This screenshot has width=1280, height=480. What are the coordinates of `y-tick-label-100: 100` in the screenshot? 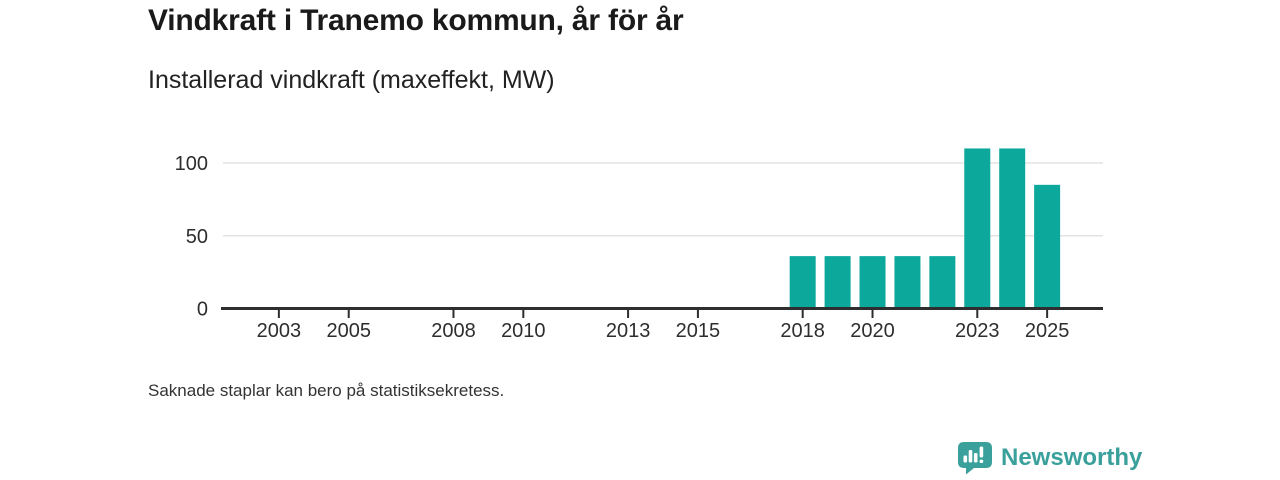 It's located at (191, 164).